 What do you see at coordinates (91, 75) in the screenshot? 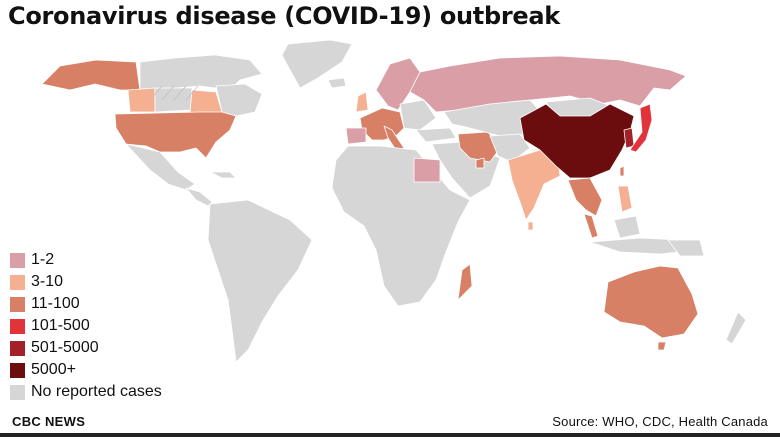
I see `alaska-shape` at bounding box center [91, 75].